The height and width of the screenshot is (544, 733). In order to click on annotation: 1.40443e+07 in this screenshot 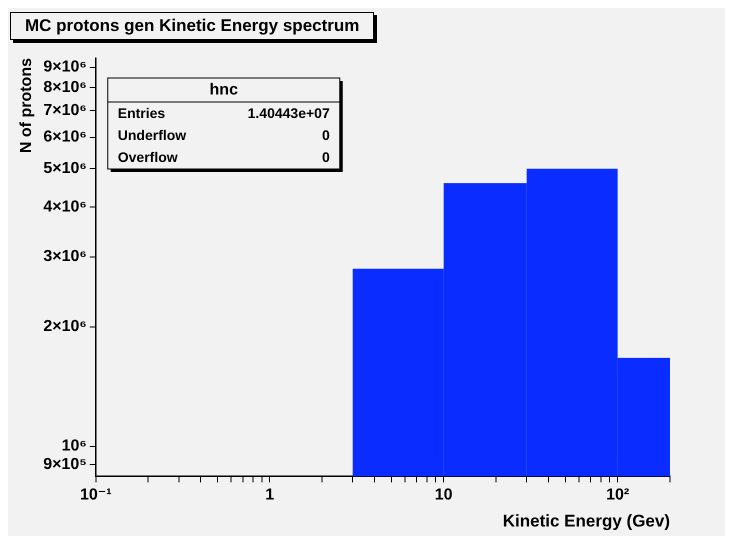, I will do `click(289, 112)`.